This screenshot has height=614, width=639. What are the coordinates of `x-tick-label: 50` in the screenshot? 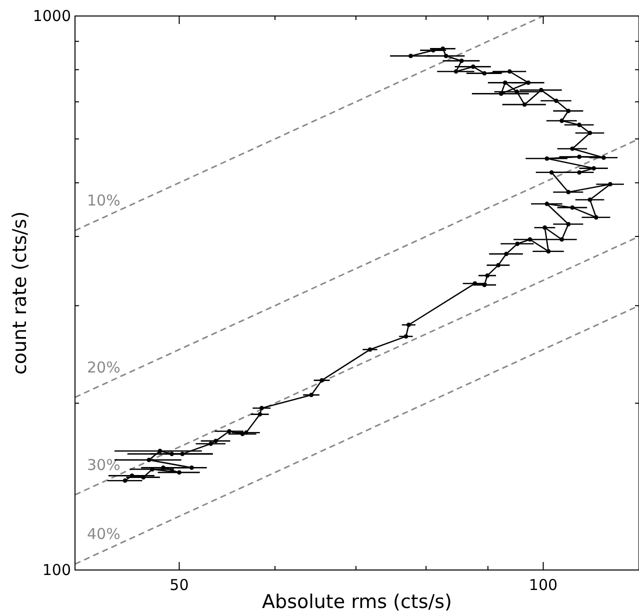 It's located at (179, 585).